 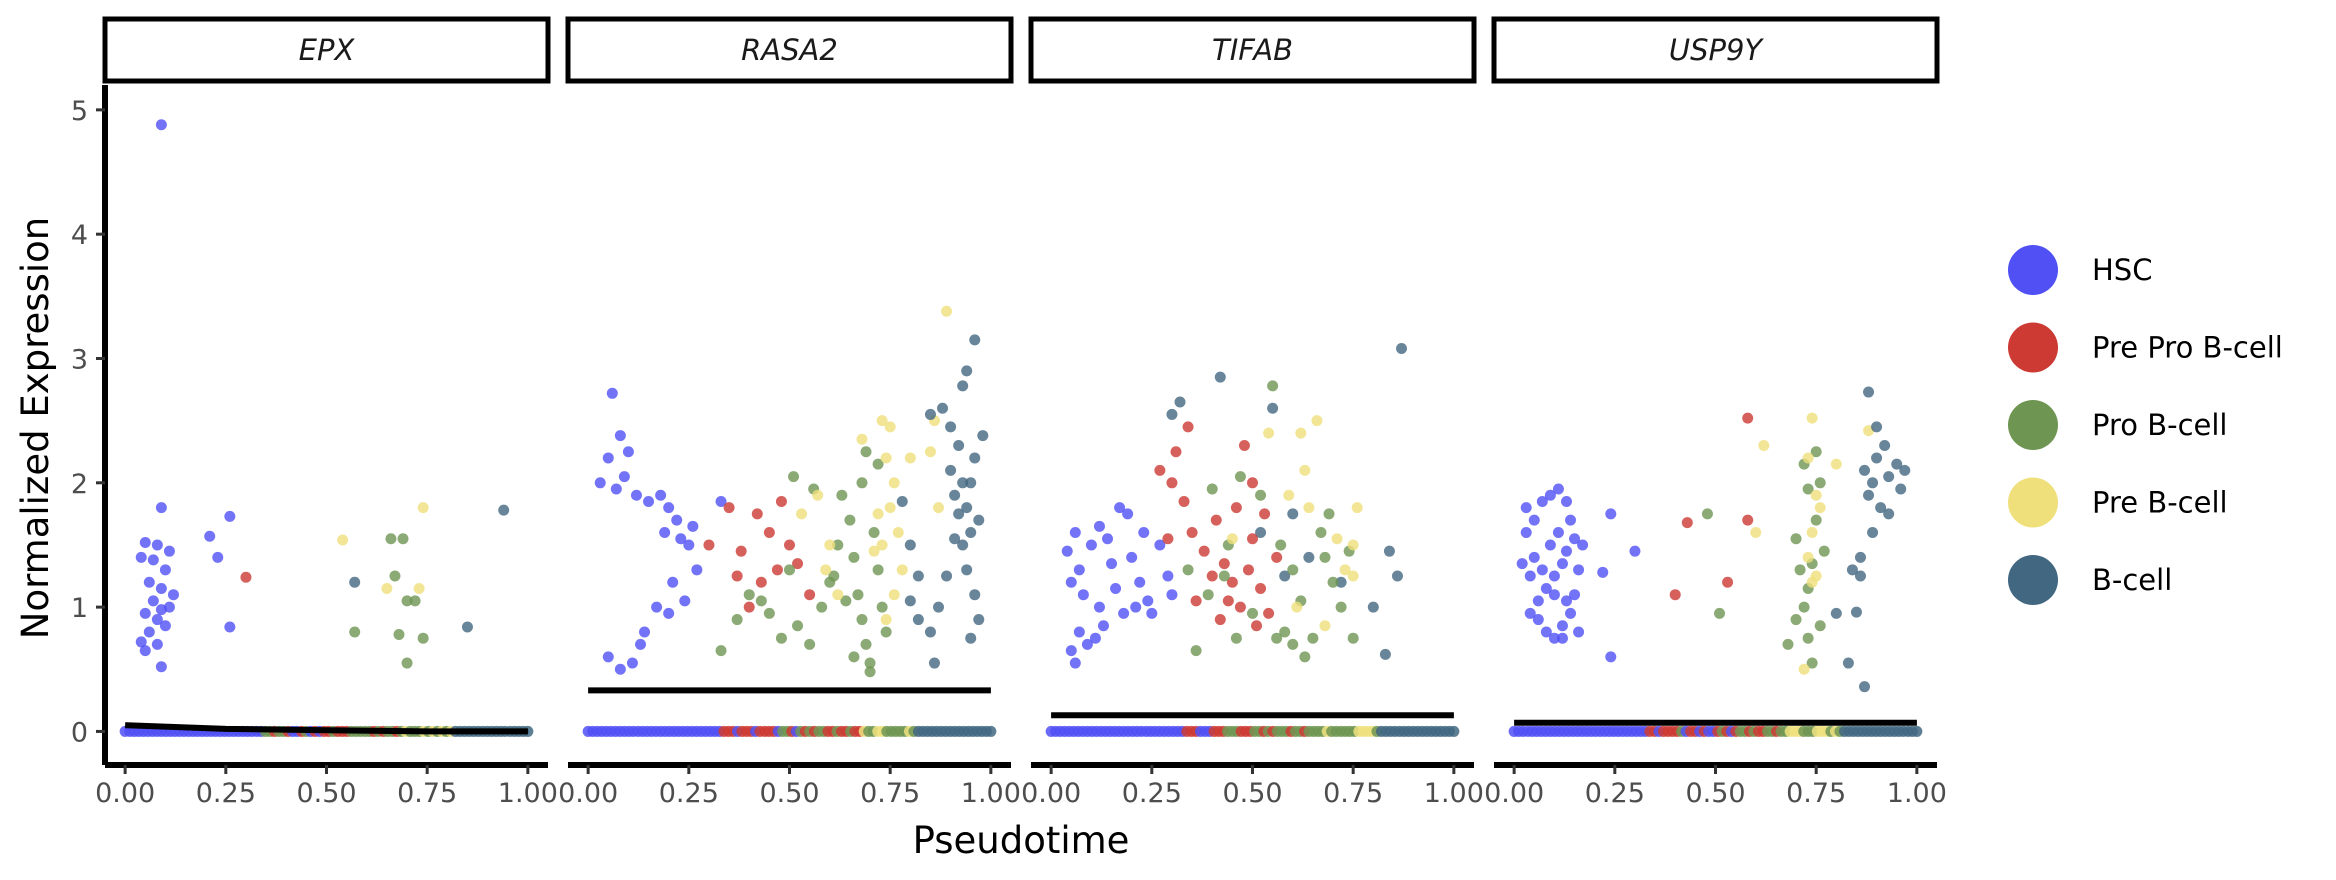 I want to click on legend-key, so click(x=2033, y=425).